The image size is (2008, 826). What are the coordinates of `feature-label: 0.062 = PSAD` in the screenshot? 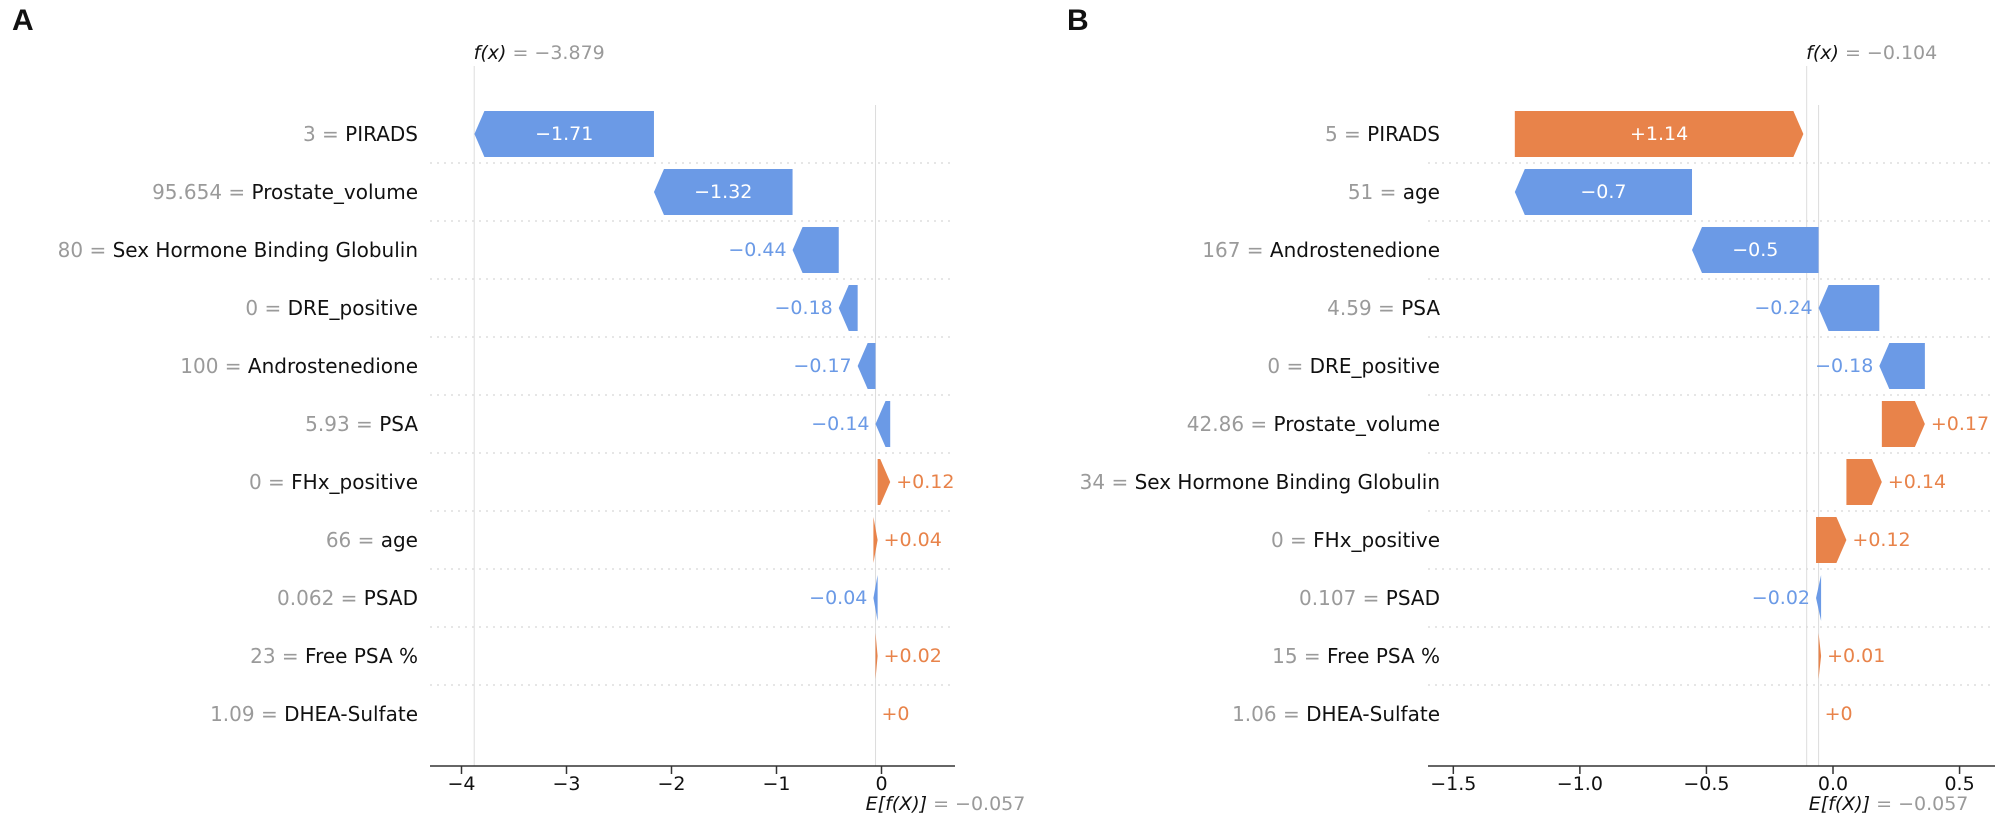 It's located at (347, 598).